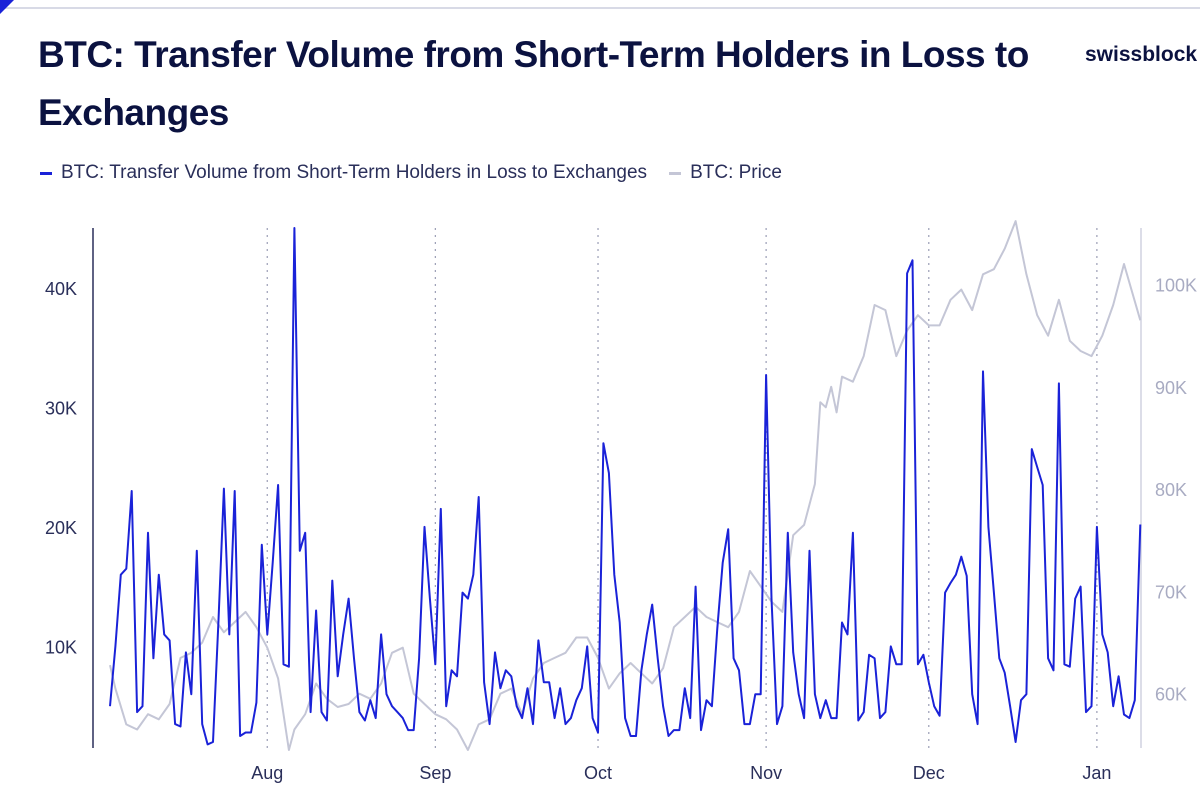 The image size is (1200, 800). I want to click on x-tick-label-sep: Sep, so click(435, 773).